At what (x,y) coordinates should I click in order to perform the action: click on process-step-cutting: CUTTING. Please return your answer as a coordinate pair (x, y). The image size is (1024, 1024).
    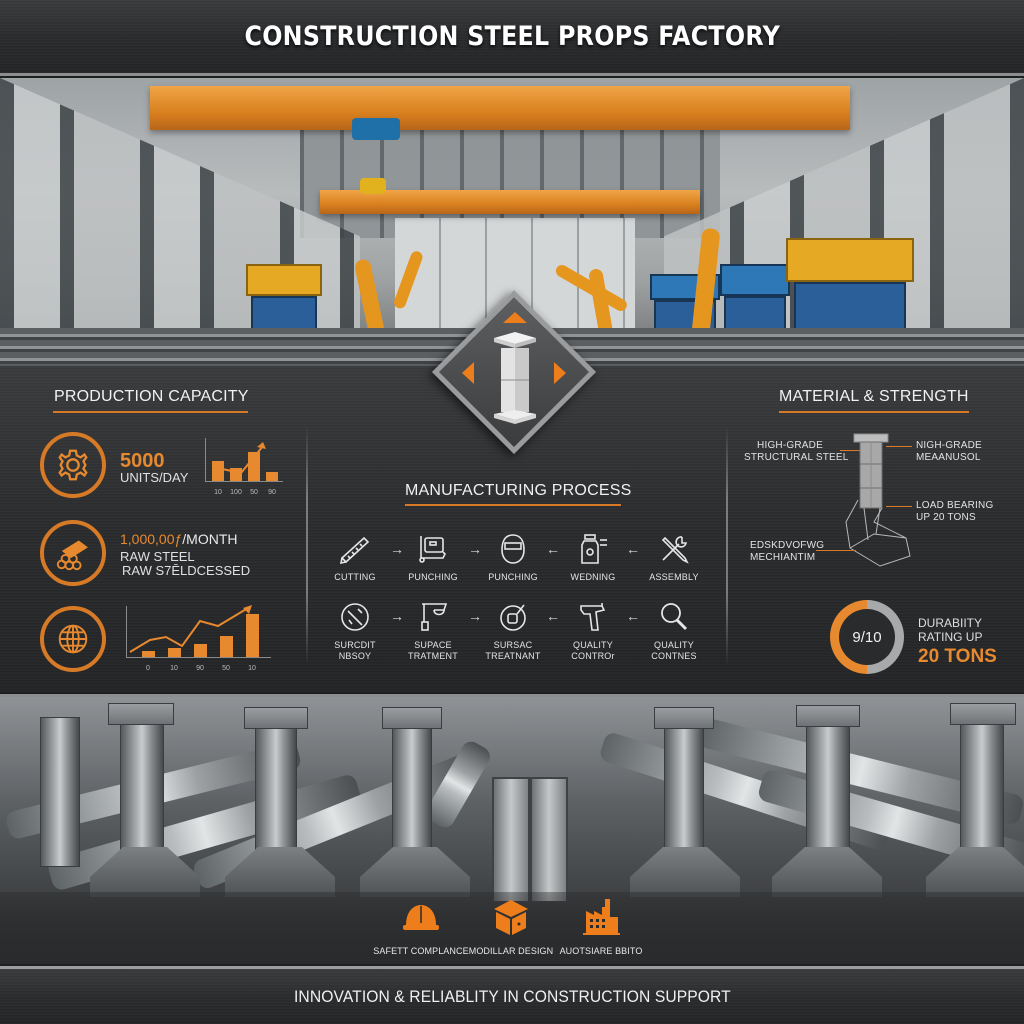
    Looking at the image, I should click on (355, 557).